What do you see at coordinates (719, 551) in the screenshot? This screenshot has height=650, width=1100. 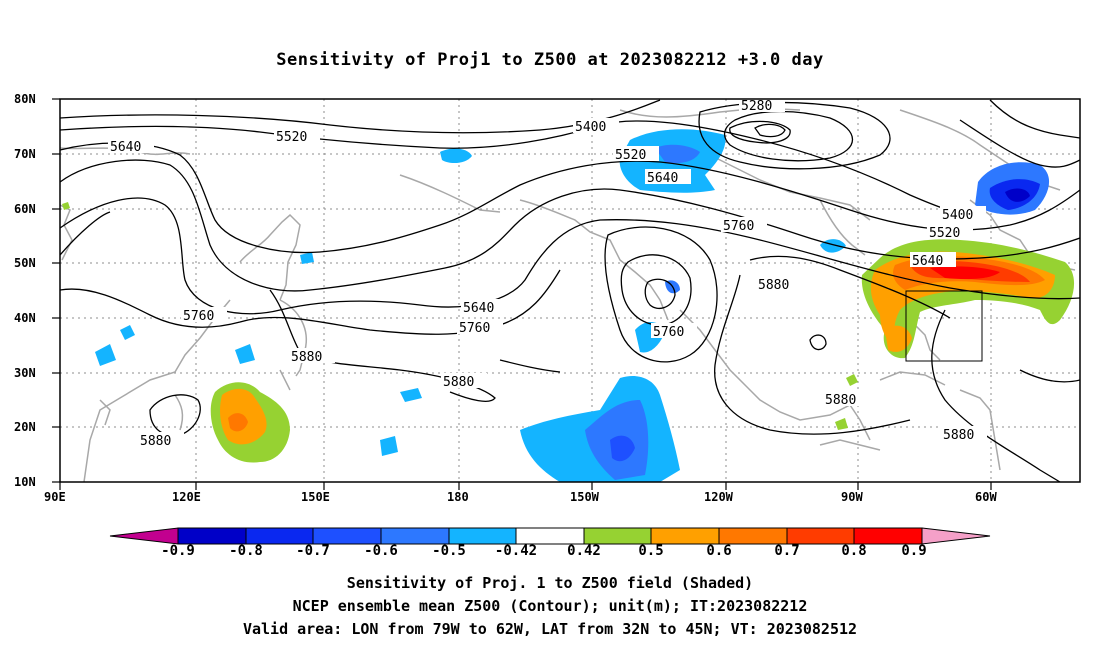 I see `colorbar-tick: 0.6` at bounding box center [719, 551].